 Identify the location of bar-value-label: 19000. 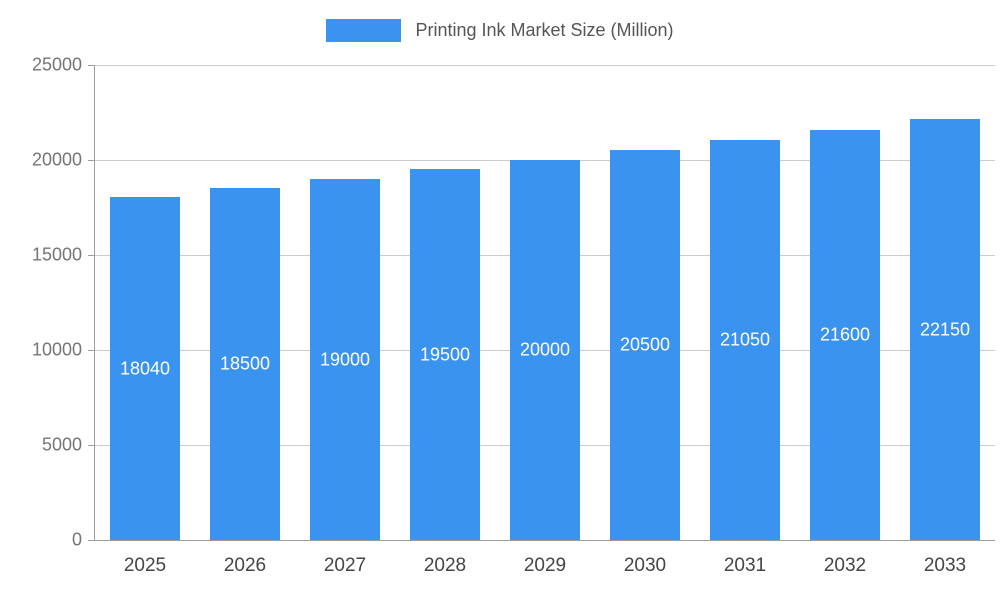
(345, 359).